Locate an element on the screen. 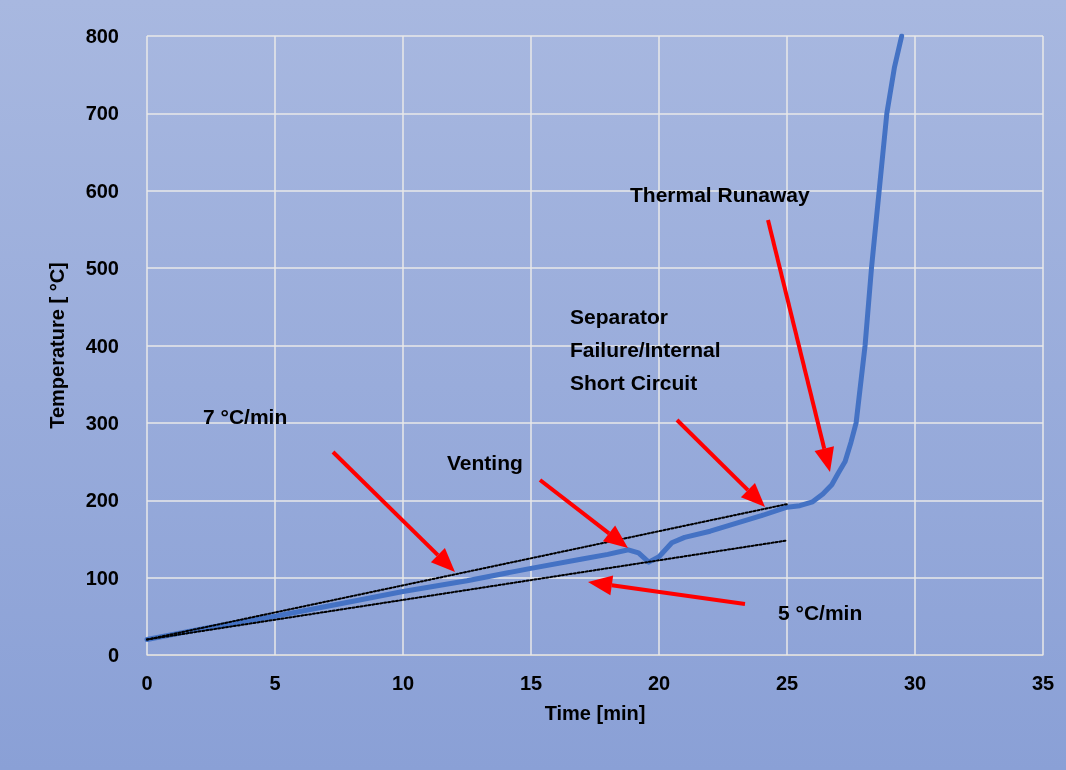 The width and height of the screenshot is (1066, 770). y-tick-label: 600 is located at coordinates (102, 190).